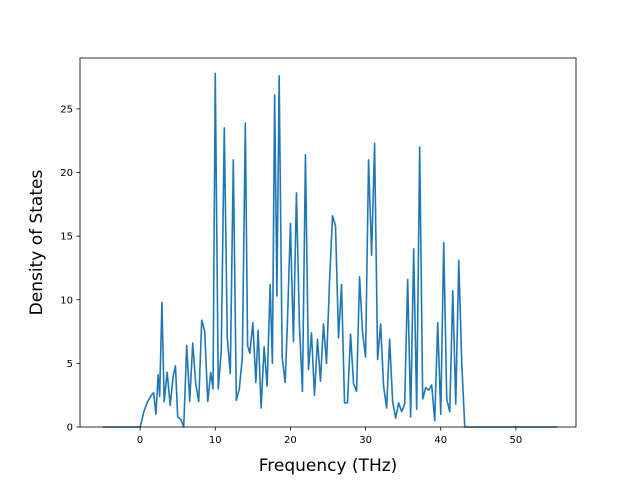  What do you see at coordinates (66, 173) in the screenshot?
I see `y-tick-label: 20` at bounding box center [66, 173].